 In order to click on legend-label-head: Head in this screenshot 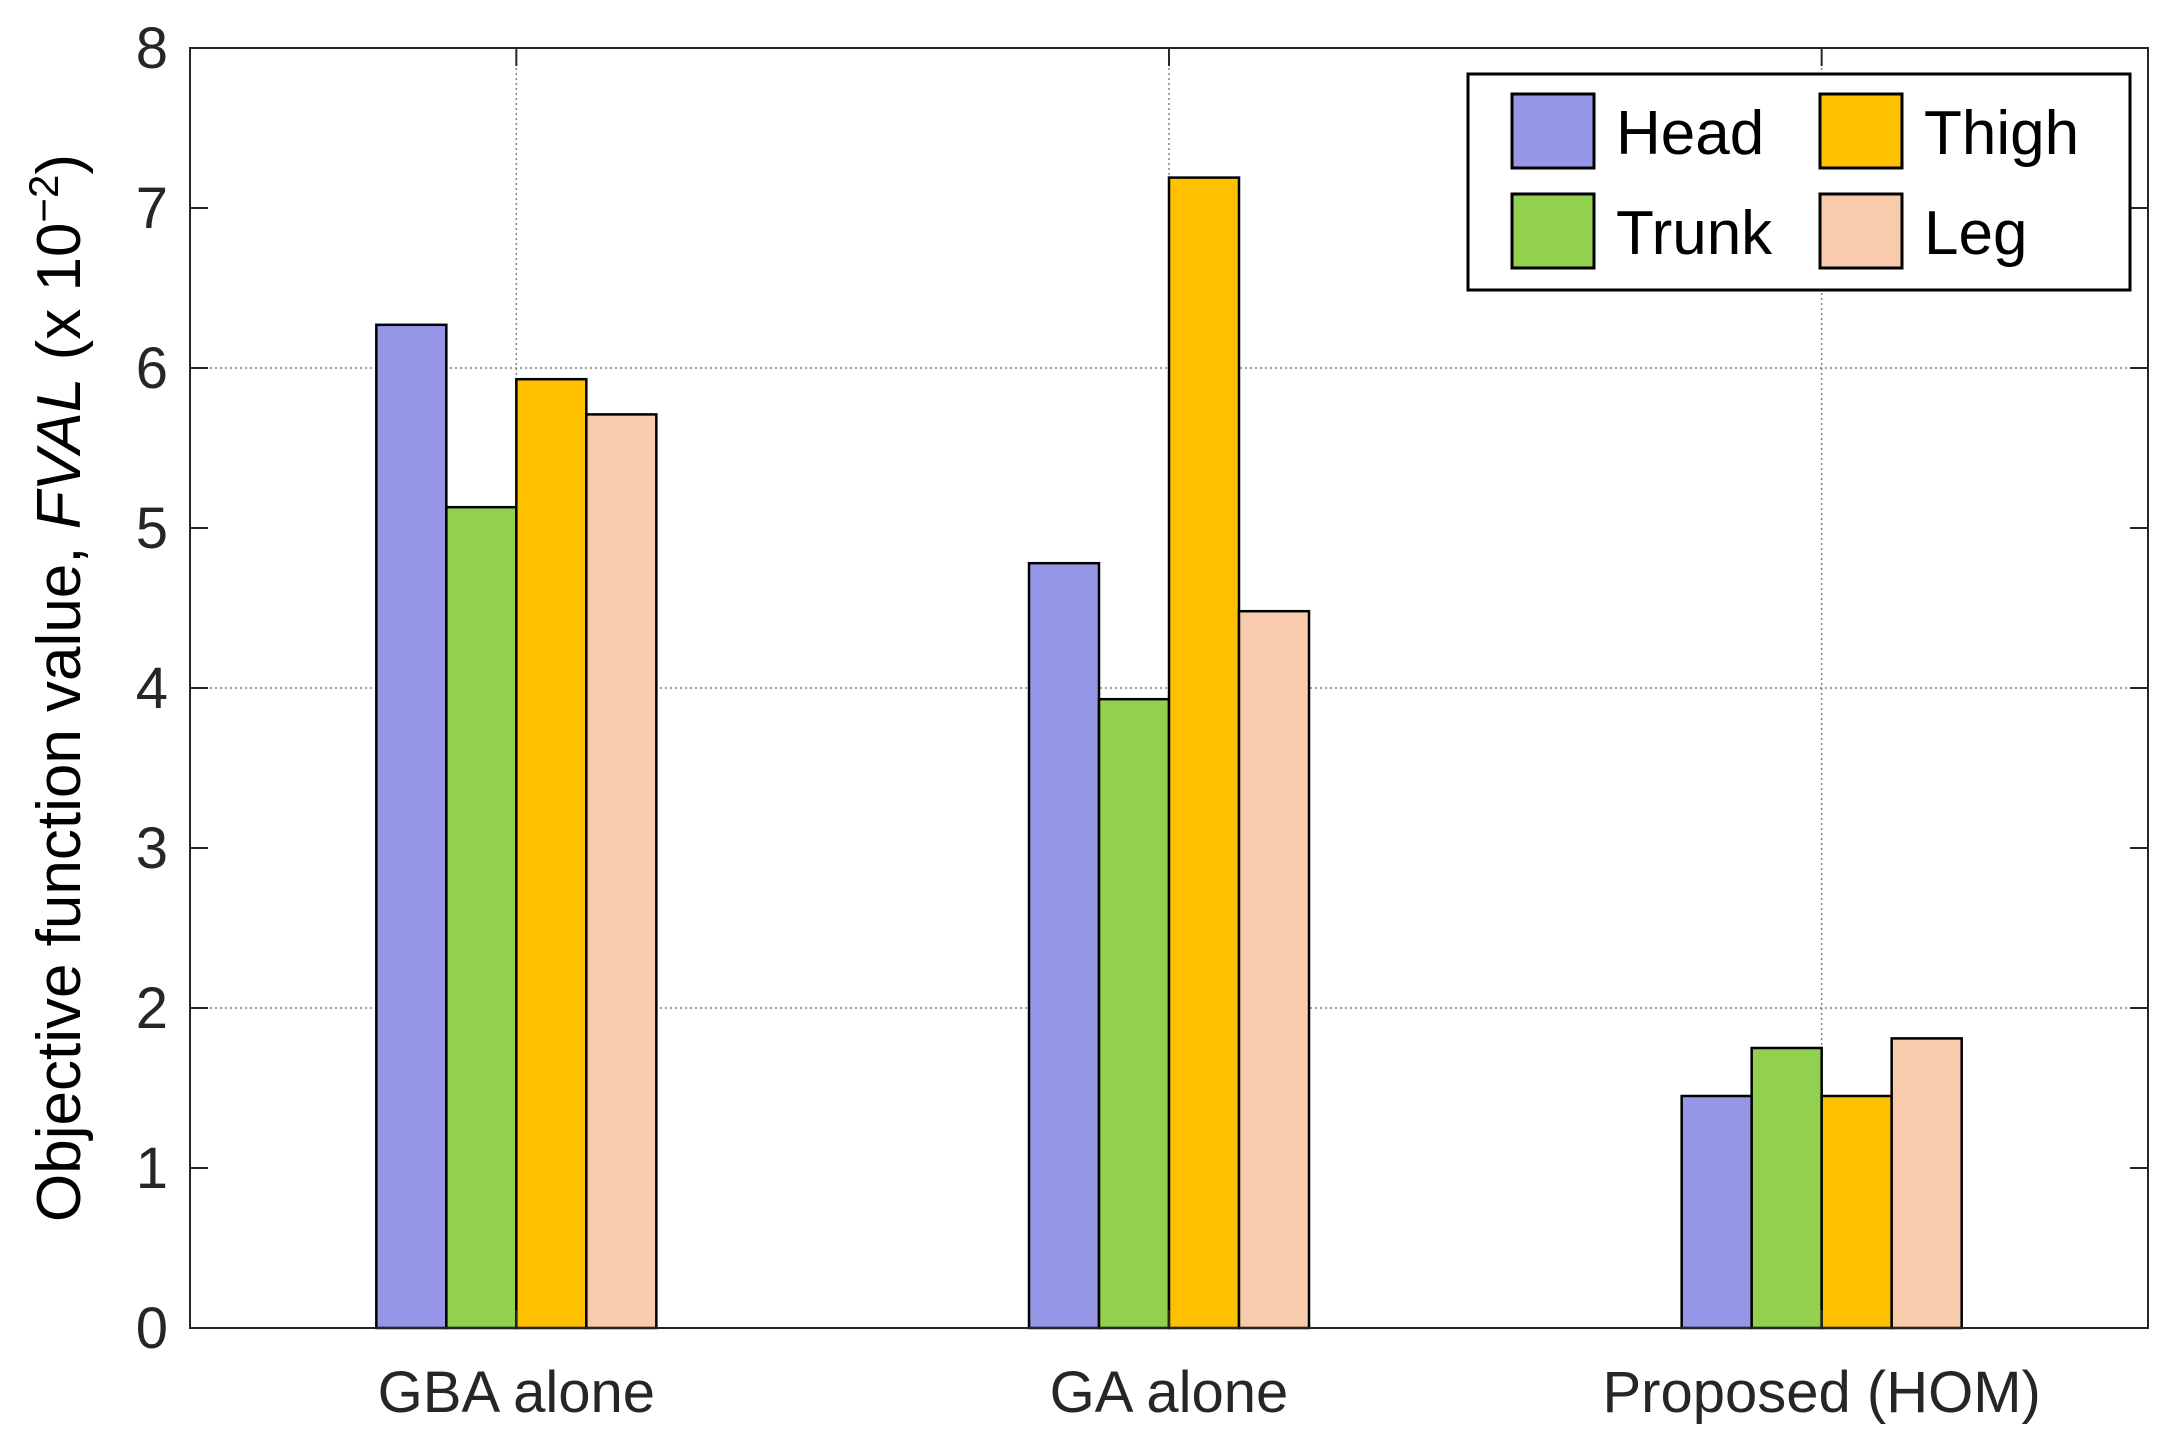, I will do `click(1690, 133)`.